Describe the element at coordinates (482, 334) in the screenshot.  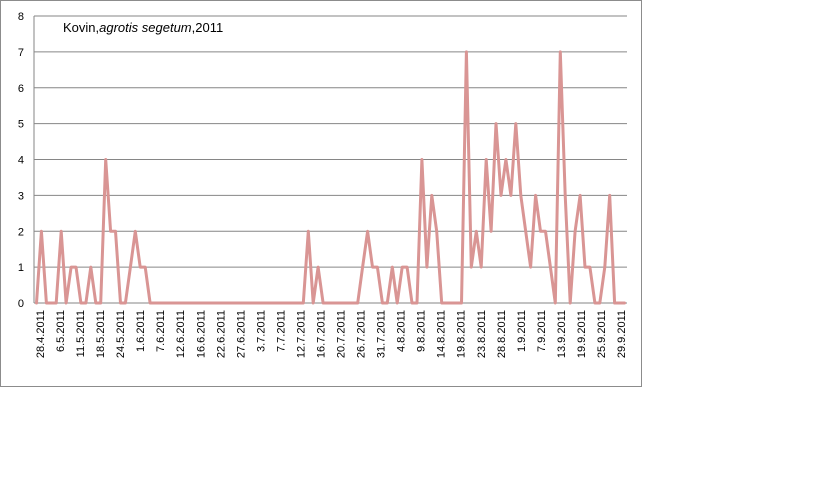
I see `x-tick-label: 23.8.2011` at that location.